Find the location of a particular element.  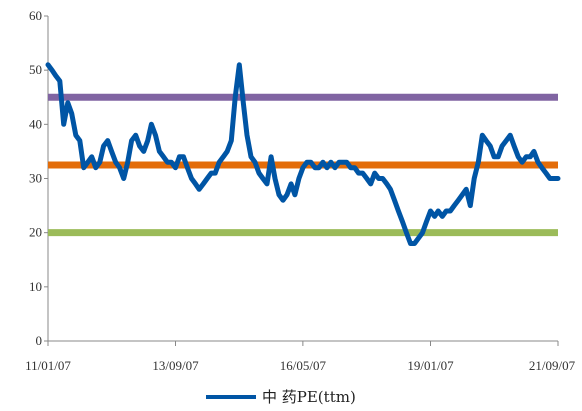

x-tick-label: 16/05/07 is located at coordinates (303, 365).